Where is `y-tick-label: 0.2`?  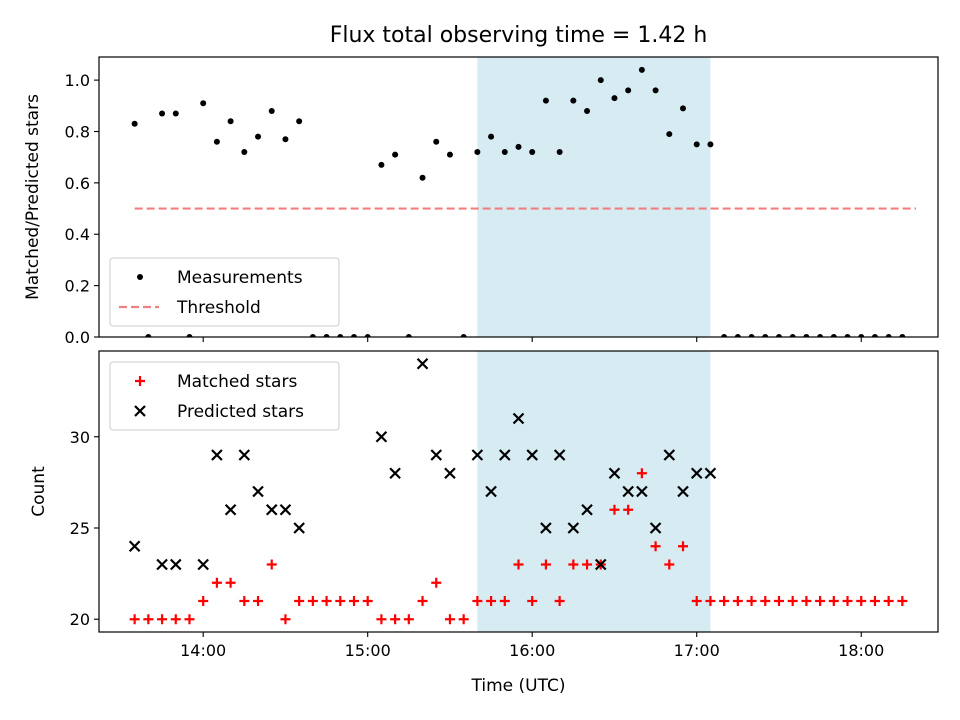
y-tick-label: 0.2 is located at coordinates (77, 286).